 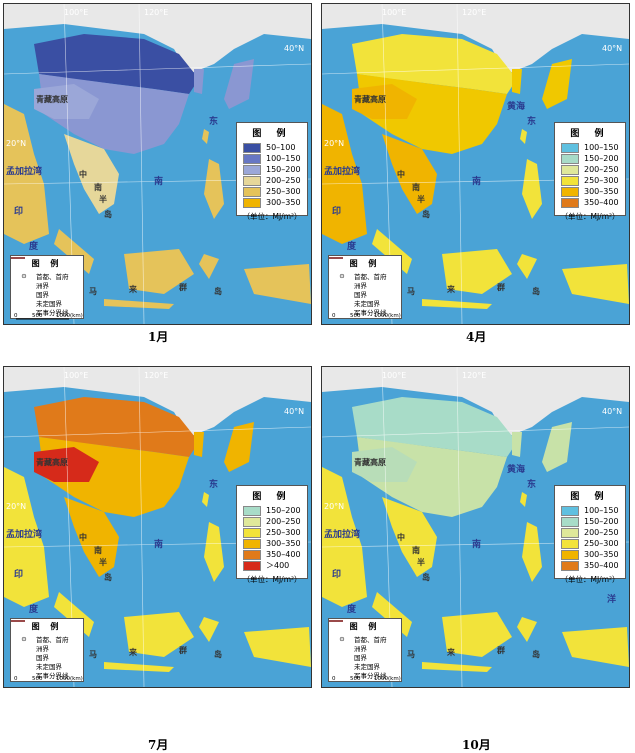 I want to click on place-arch-ma: 马, so click(x=411, y=291).